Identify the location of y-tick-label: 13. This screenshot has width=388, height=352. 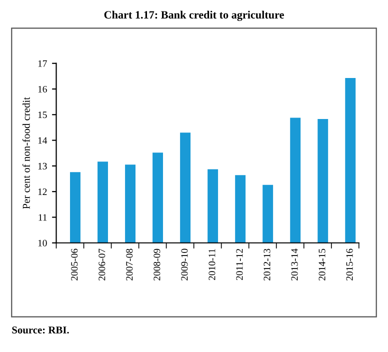
(42, 166).